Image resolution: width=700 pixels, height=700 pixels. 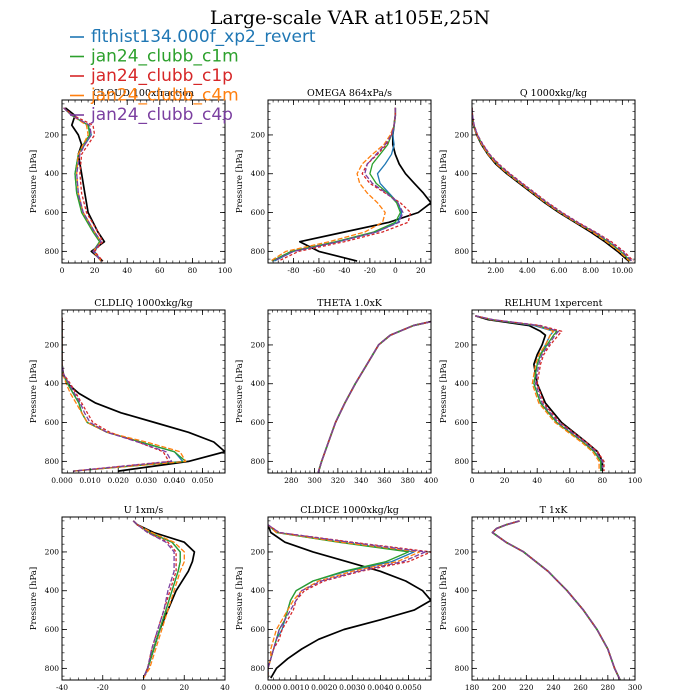 I want to click on x-tick-label: 0.020, so click(x=118, y=480).